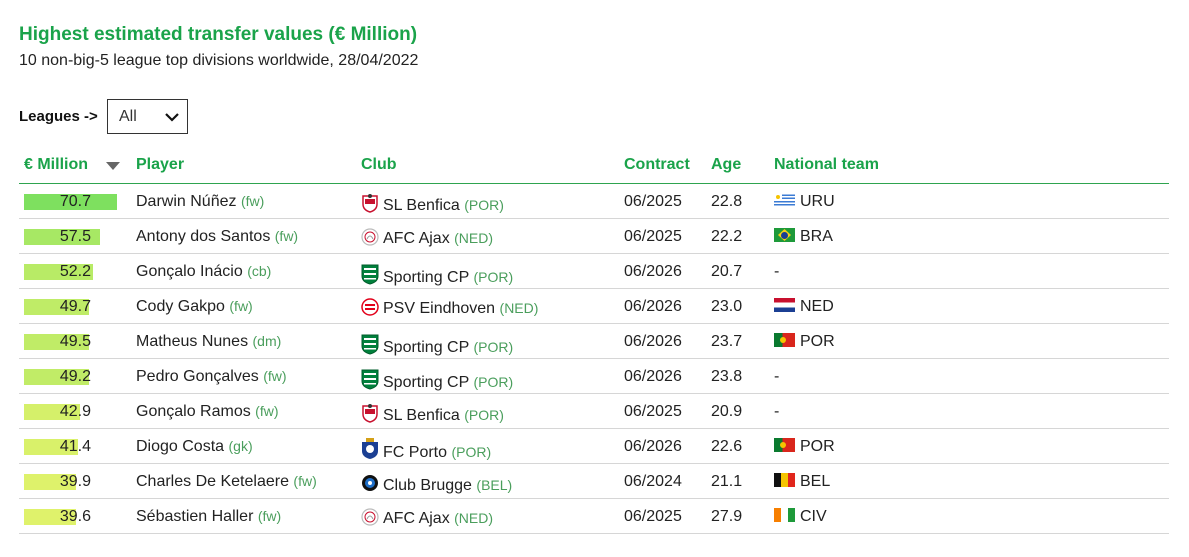 Image resolution: width=1189 pixels, height=557 pixels. Describe the element at coordinates (817, 201) in the screenshot. I see `national-team-code: URU` at that location.